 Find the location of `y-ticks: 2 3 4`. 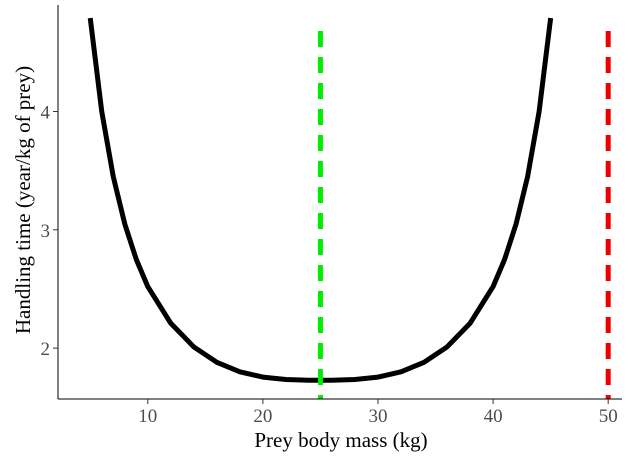

y-ticks: 2 3 4 is located at coordinates (49, 231).